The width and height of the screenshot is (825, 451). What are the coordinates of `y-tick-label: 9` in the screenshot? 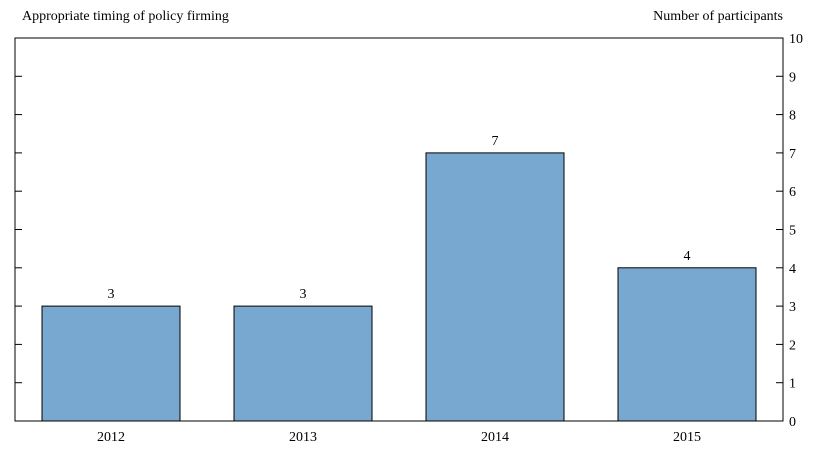 It's located at (792, 77).